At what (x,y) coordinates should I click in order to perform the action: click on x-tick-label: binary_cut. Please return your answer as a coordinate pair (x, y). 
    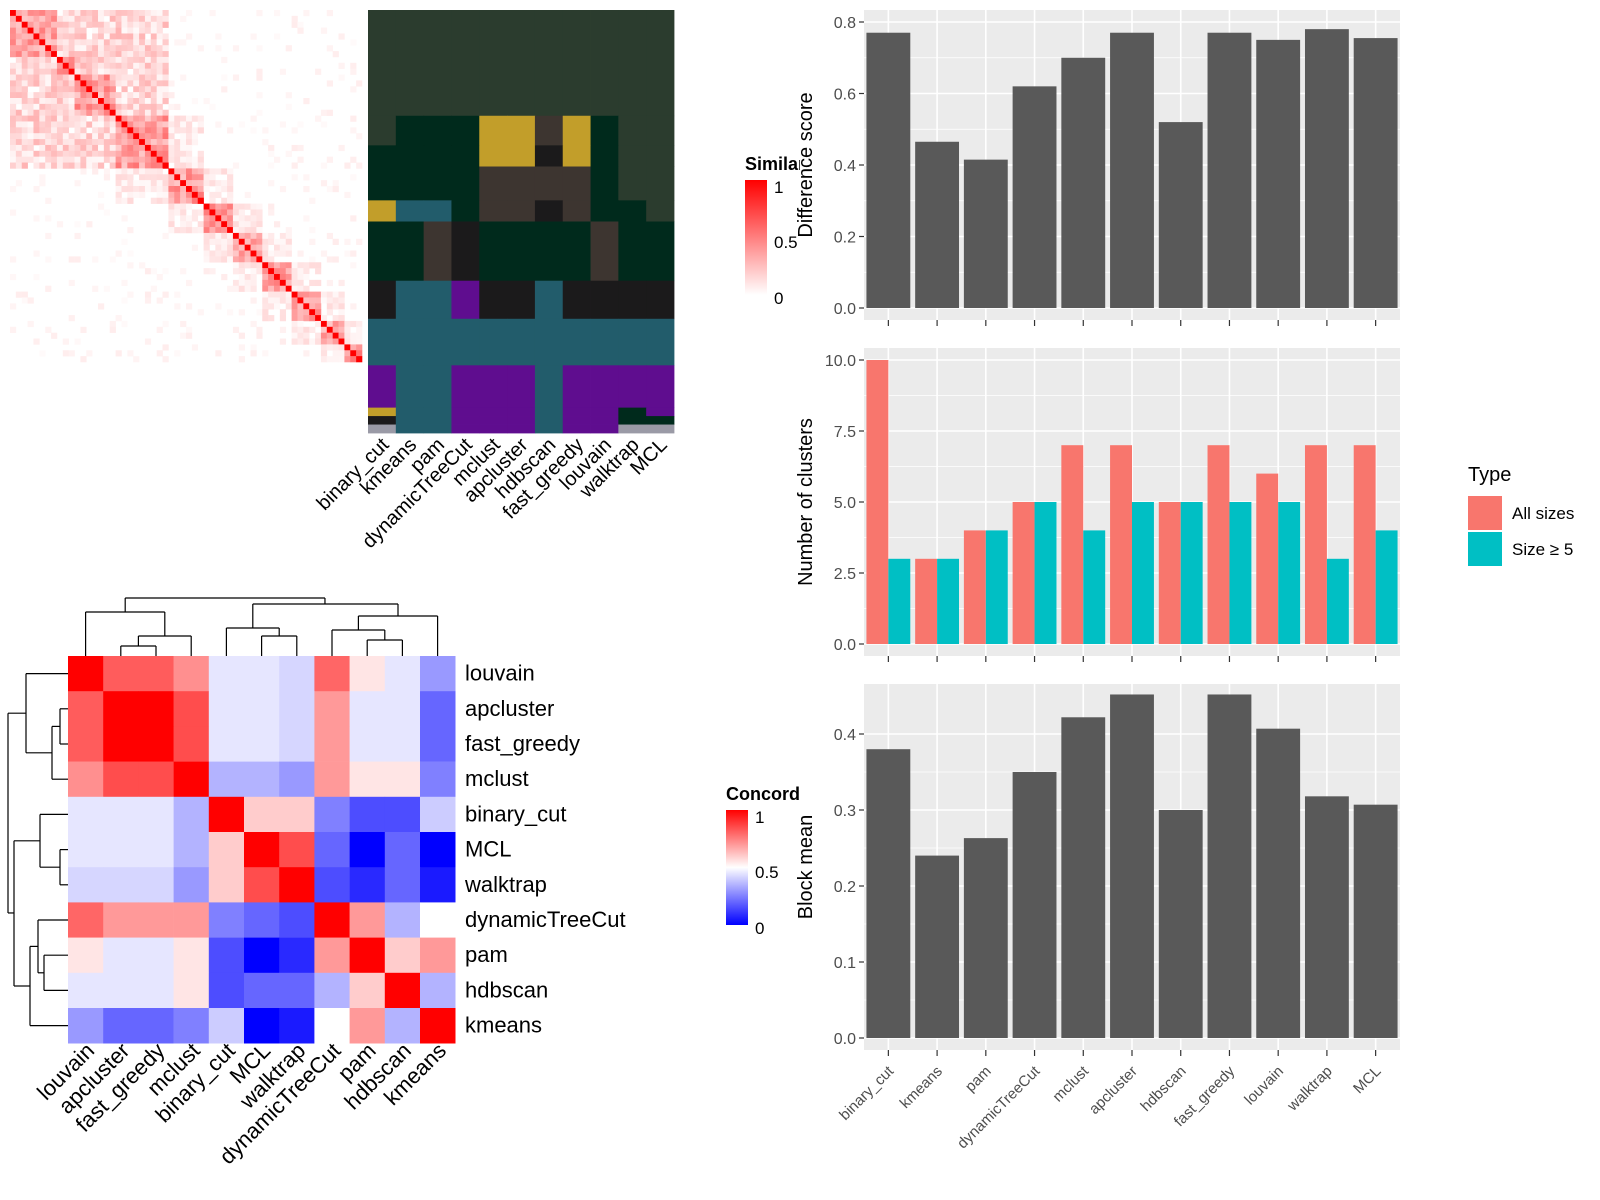
    Looking at the image, I should click on (867, 1093).